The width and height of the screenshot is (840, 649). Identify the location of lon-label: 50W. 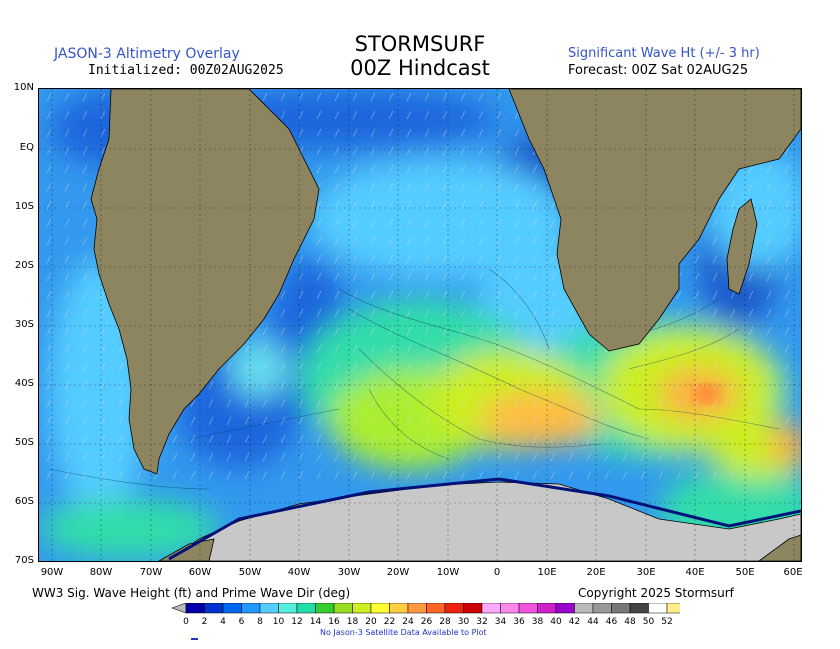
(250, 572).